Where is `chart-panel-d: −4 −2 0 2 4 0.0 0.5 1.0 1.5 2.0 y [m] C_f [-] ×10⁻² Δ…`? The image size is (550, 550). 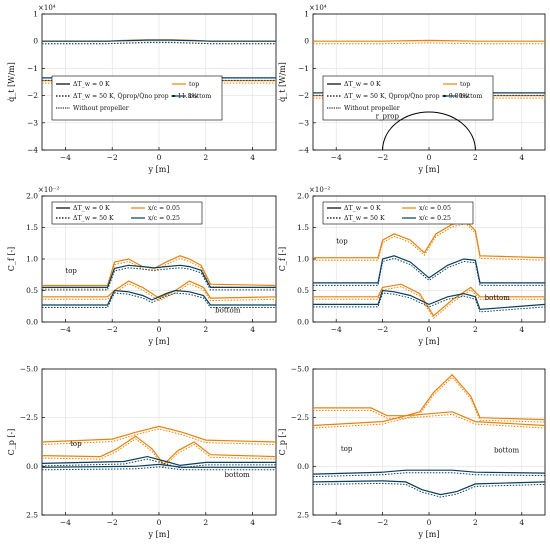
chart-panel-d: −4 −2 0 2 4 0.0 0.5 1.0 1.5 2.0 y [m] C_f [-] ×10⁻² Δ… is located at coordinates (412, 266).